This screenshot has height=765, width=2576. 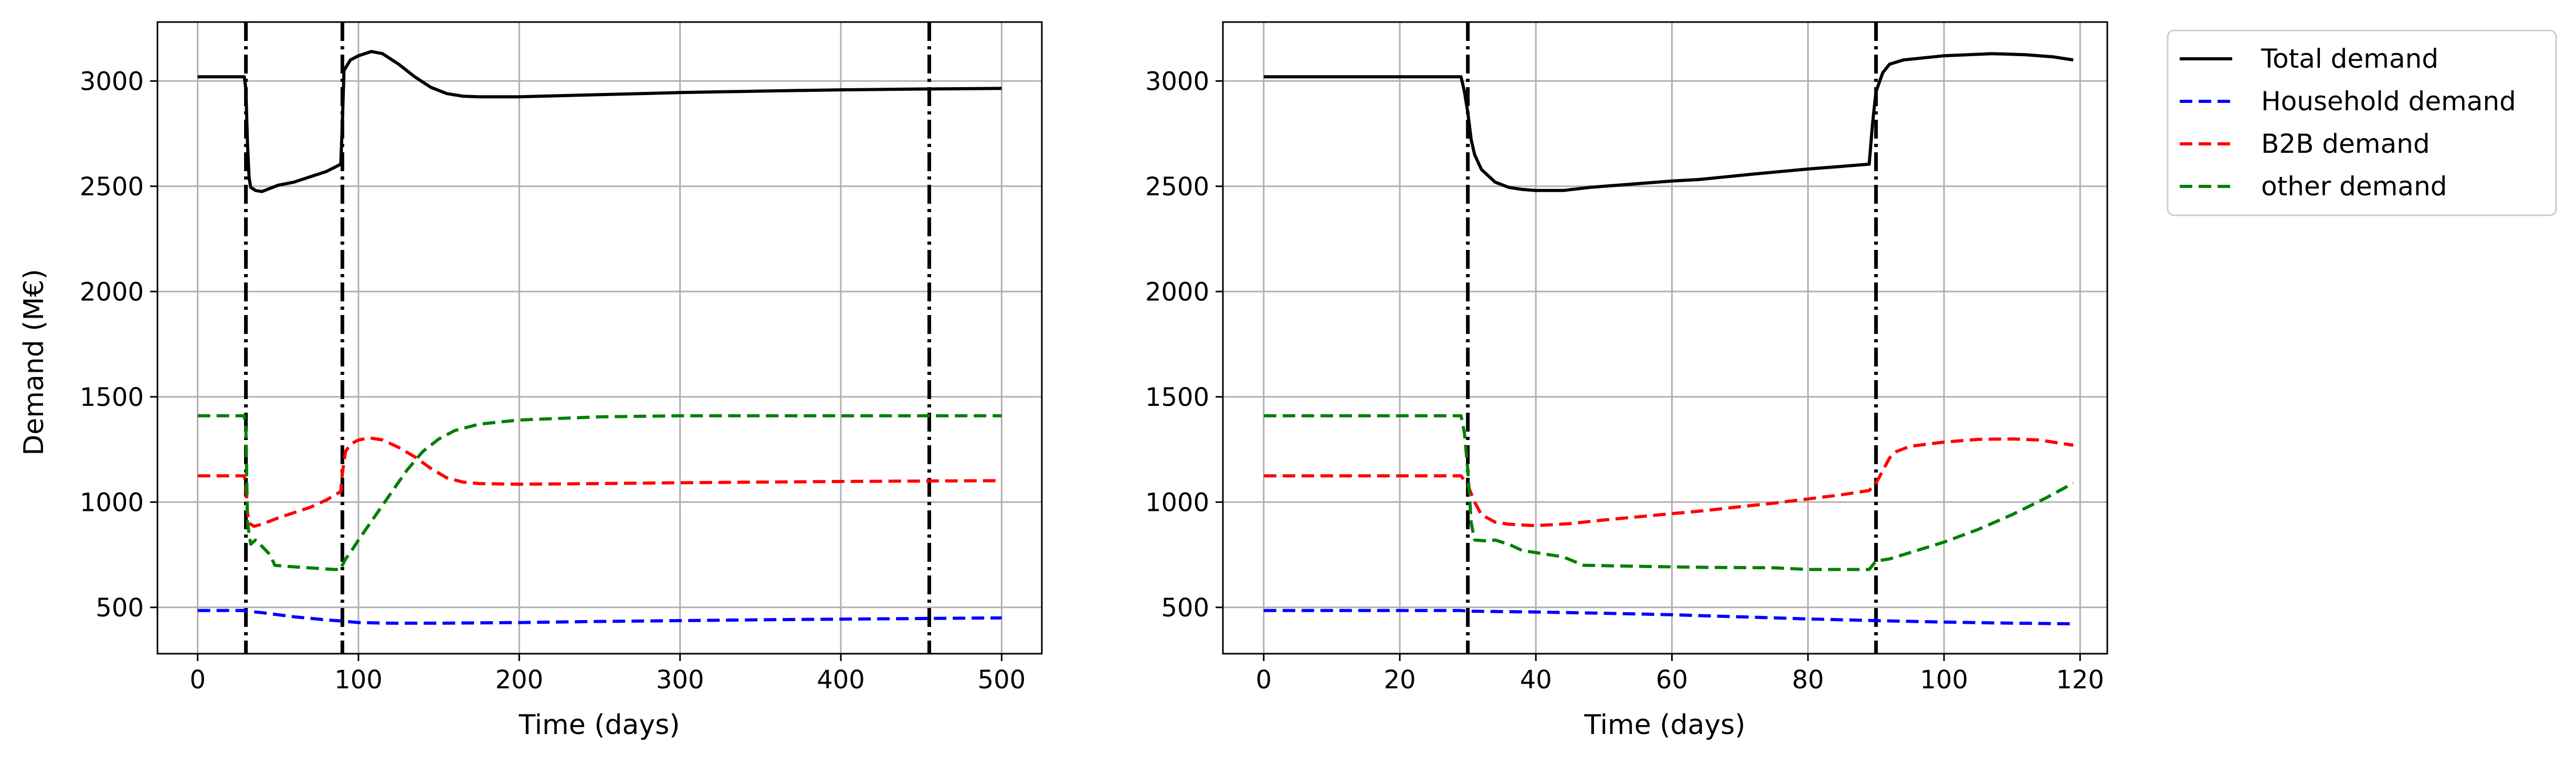 What do you see at coordinates (112, 502) in the screenshot?
I see `left-y-tick-label: 1000` at bounding box center [112, 502].